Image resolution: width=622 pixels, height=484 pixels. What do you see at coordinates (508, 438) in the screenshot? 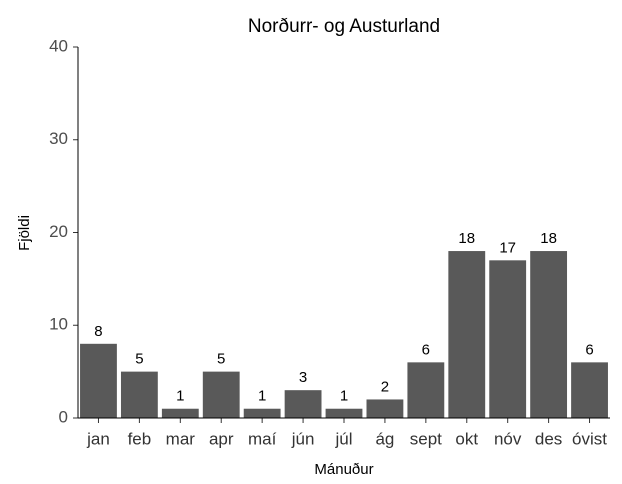
I see `x-tick-label: nóv` at bounding box center [508, 438].